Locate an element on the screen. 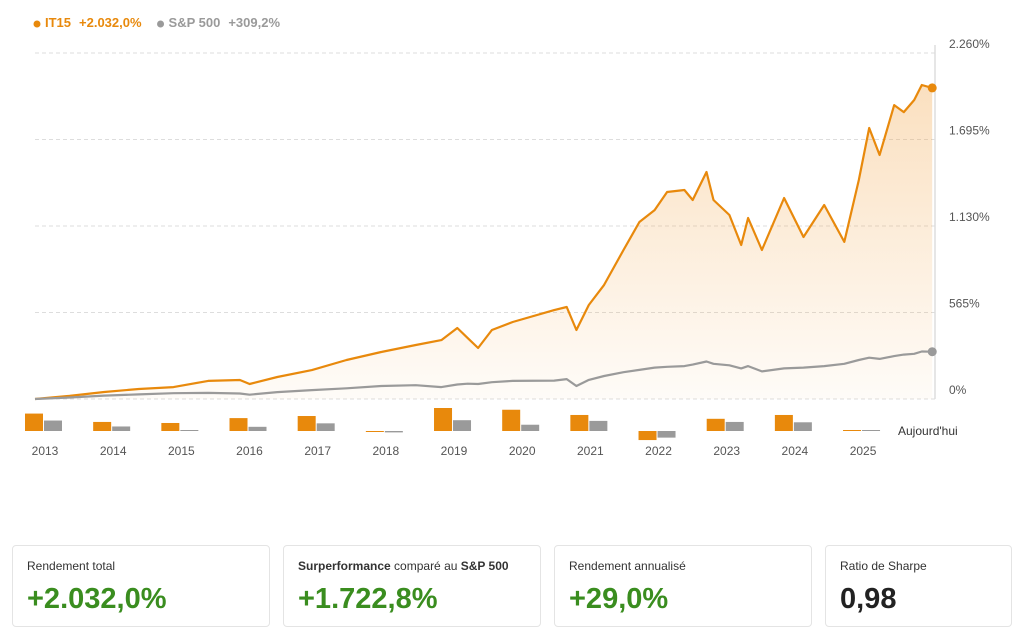  legend-value: +2.032,0% is located at coordinates (110, 22).